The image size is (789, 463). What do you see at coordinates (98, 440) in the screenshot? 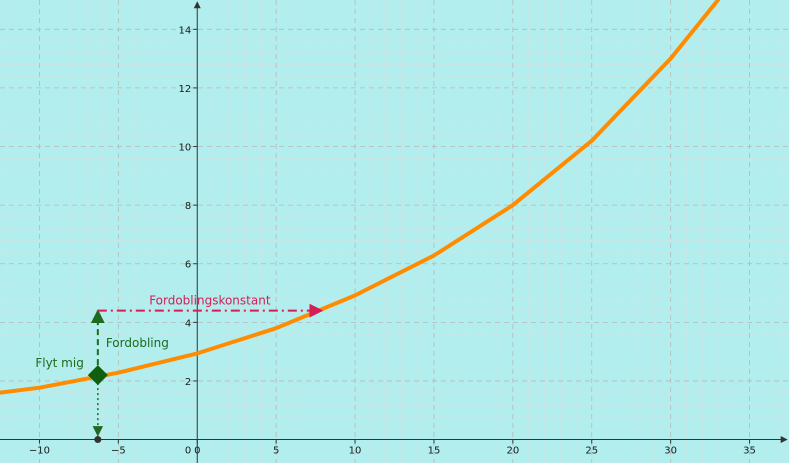
I see `x-axis-point` at bounding box center [98, 440].